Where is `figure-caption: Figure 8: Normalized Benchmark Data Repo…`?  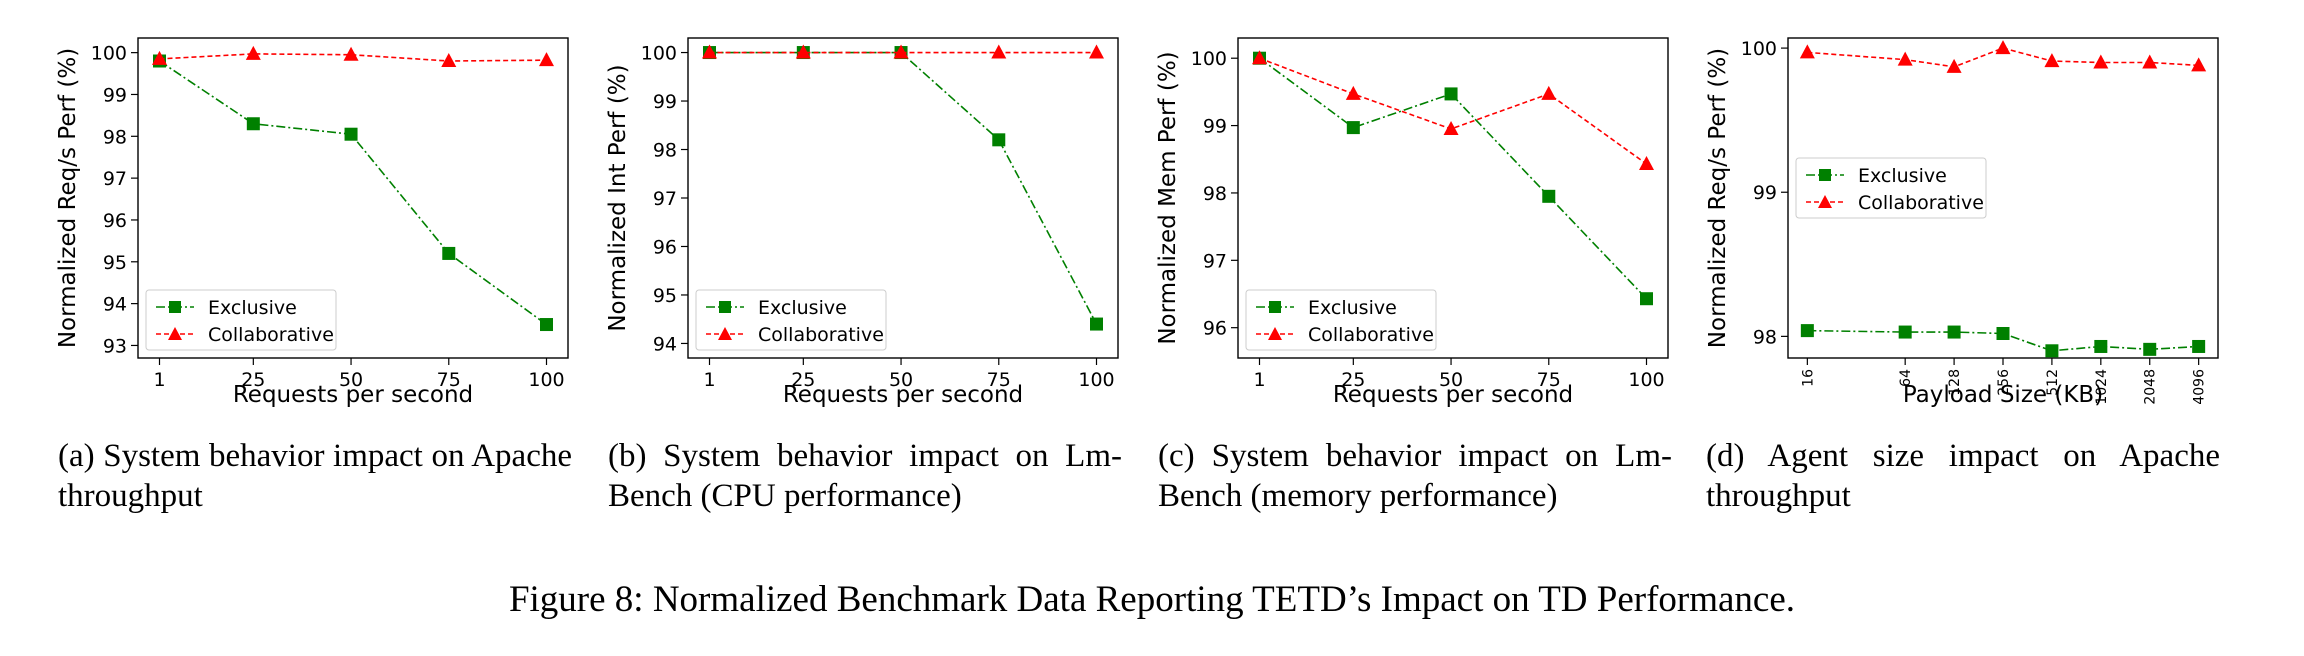
figure-caption: Figure 8: Normalized Benchmark Data Repo… is located at coordinates (1152, 599).